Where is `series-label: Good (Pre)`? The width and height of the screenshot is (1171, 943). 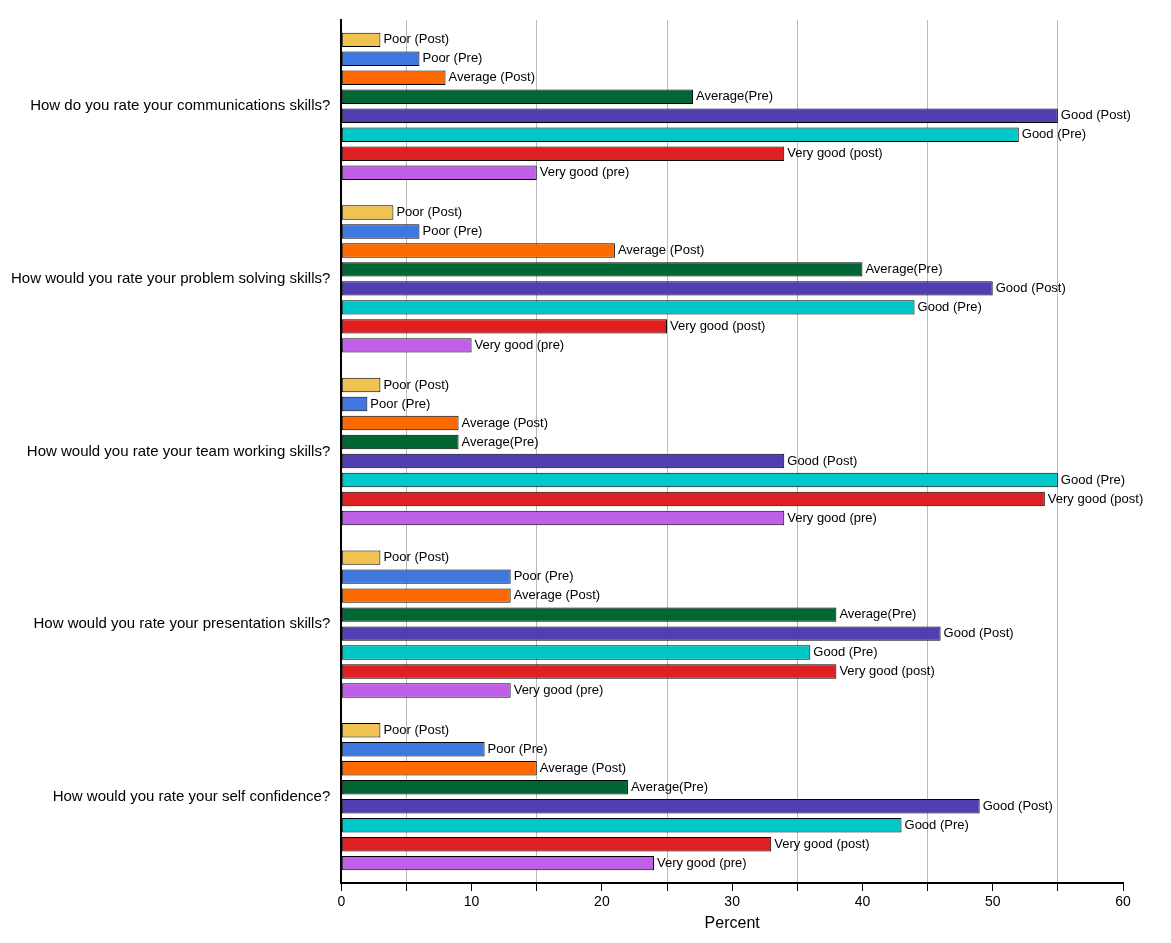 series-label: Good (Pre) is located at coordinates (1054, 134).